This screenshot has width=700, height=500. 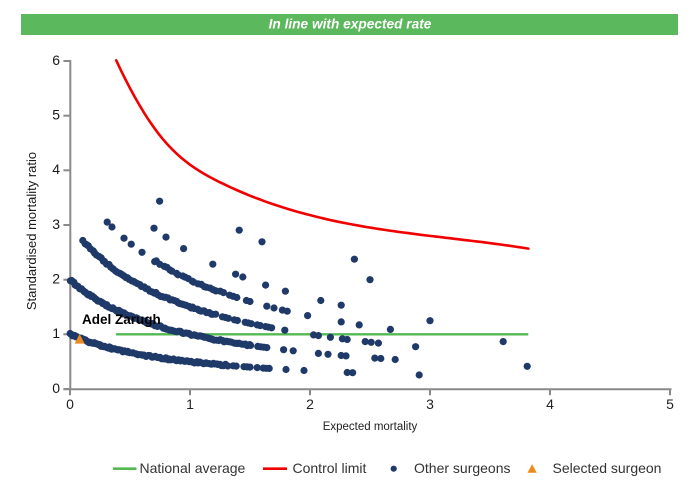 What do you see at coordinates (350, 24) in the screenshot?
I see `svg-text: In line with expected rate` at bounding box center [350, 24].